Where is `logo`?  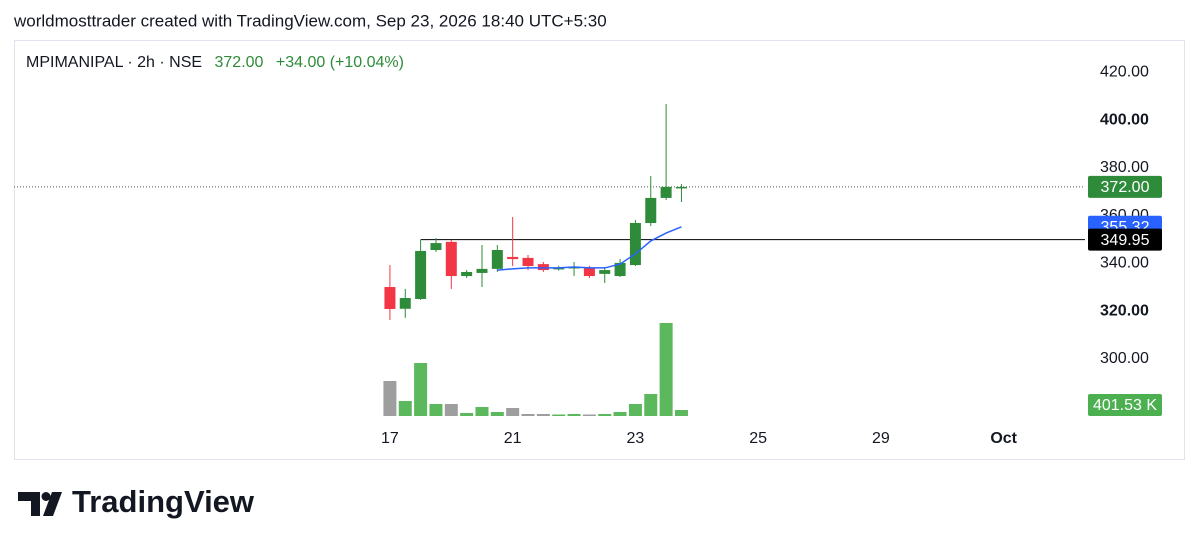
logo is located at coordinates (40, 504).